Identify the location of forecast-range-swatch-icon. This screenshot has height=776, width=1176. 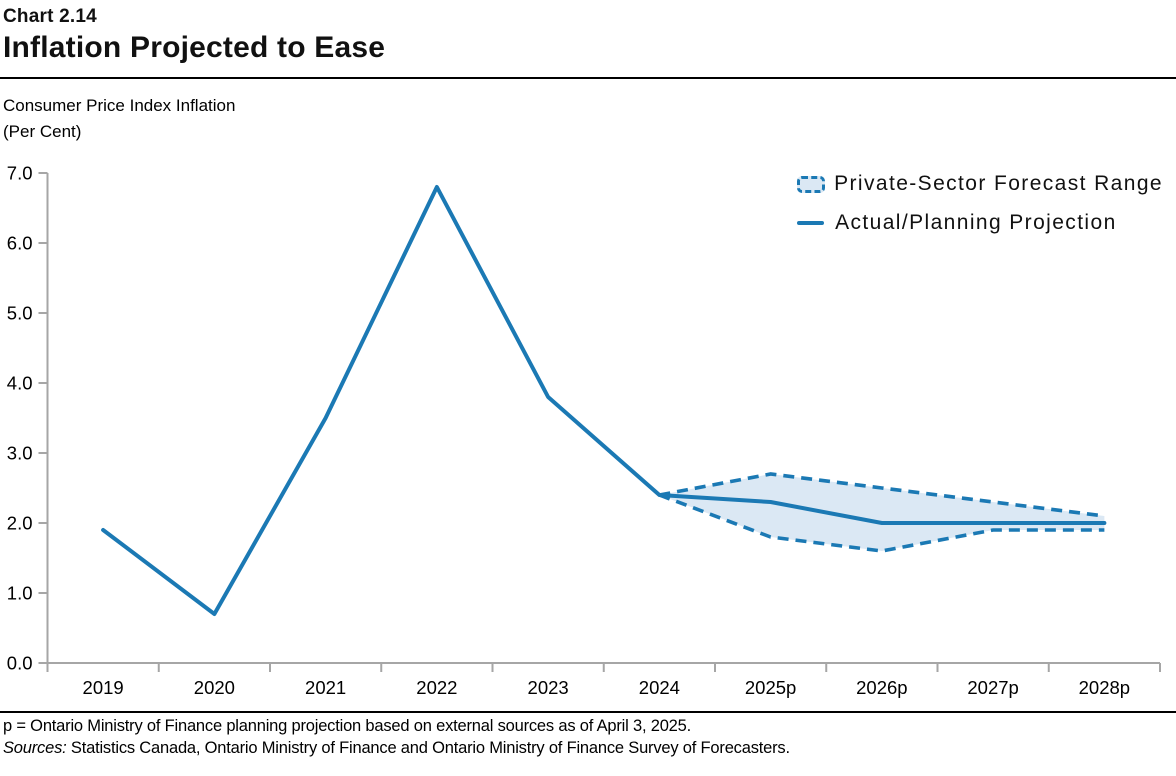
(811, 184).